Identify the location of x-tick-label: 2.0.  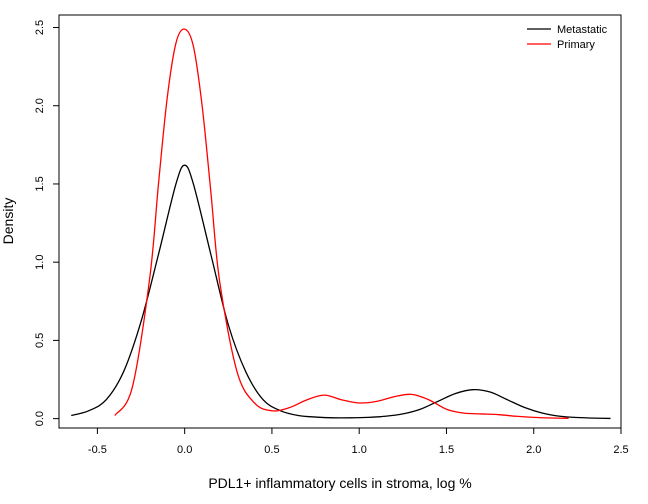
(533, 450).